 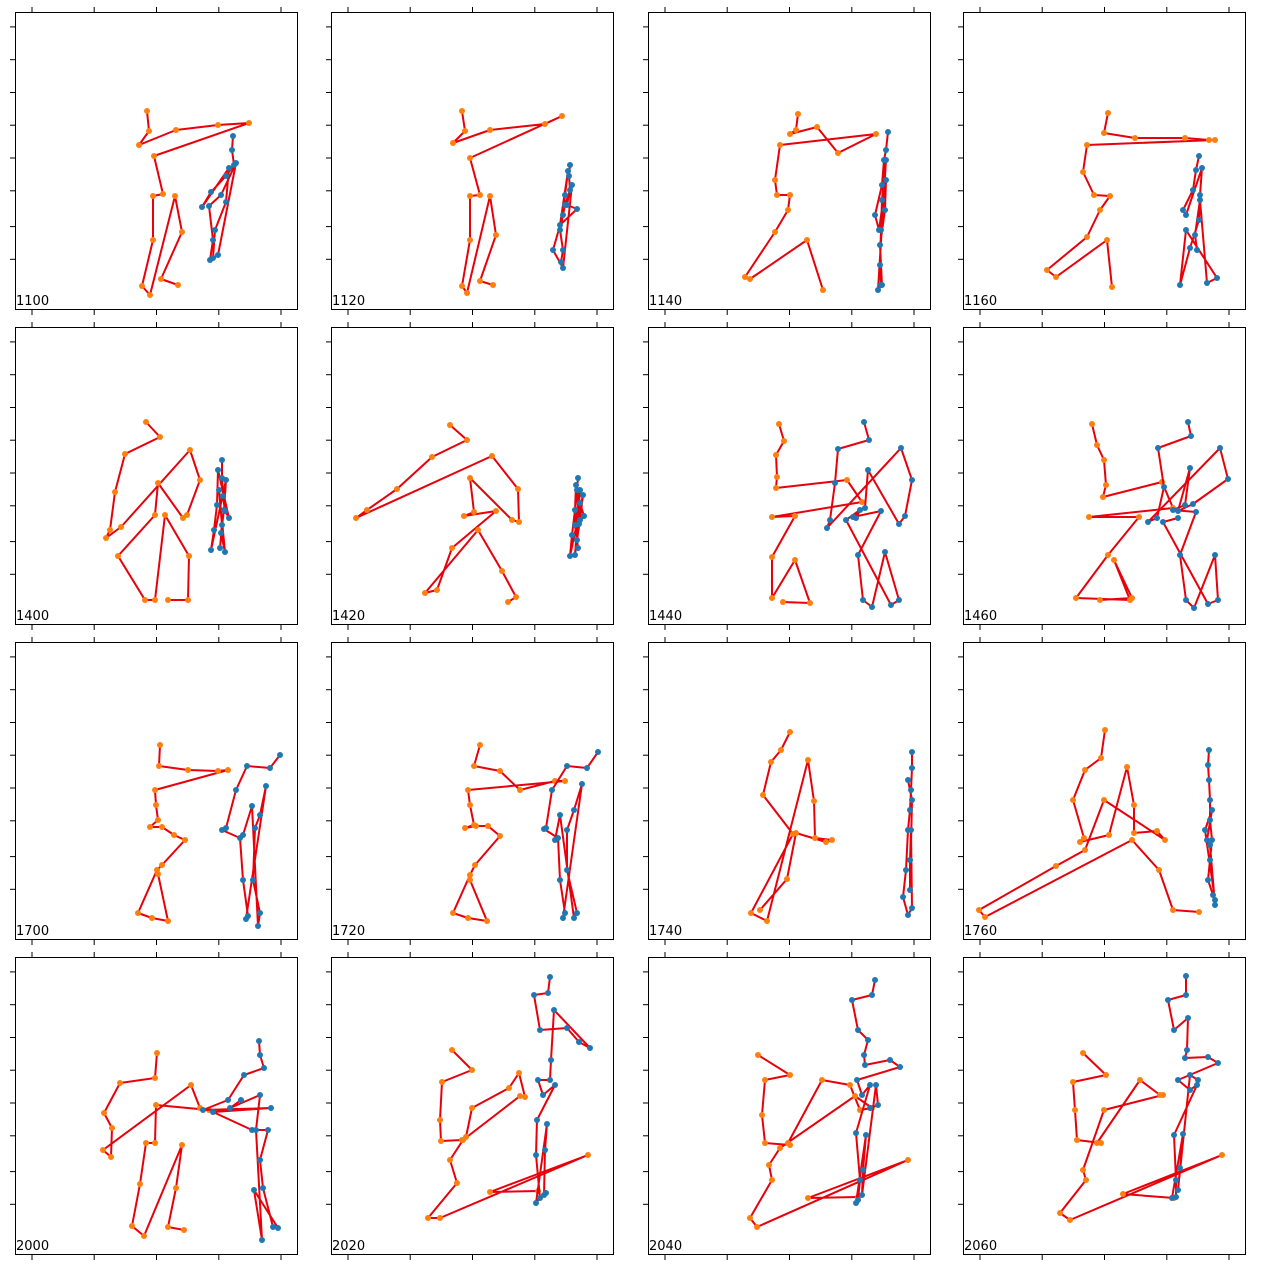 What do you see at coordinates (787, 476) in the screenshot?
I see `pose-panel: 1440` at bounding box center [787, 476].